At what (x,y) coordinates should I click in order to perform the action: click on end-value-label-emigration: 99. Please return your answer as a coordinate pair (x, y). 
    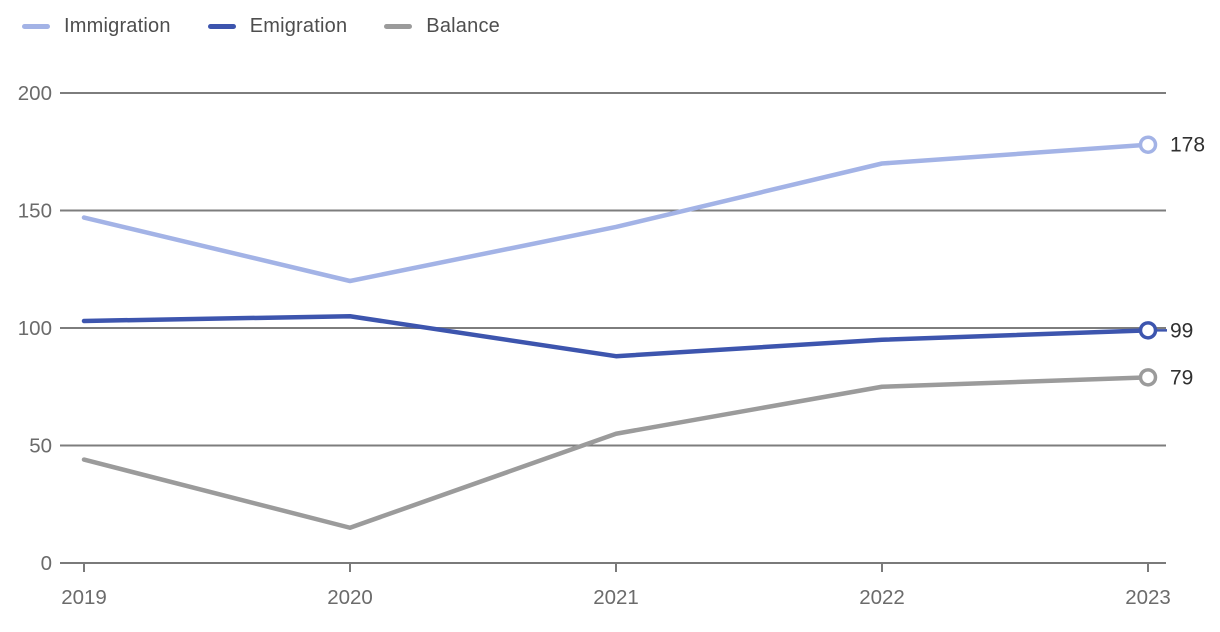
    Looking at the image, I should click on (1181, 330).